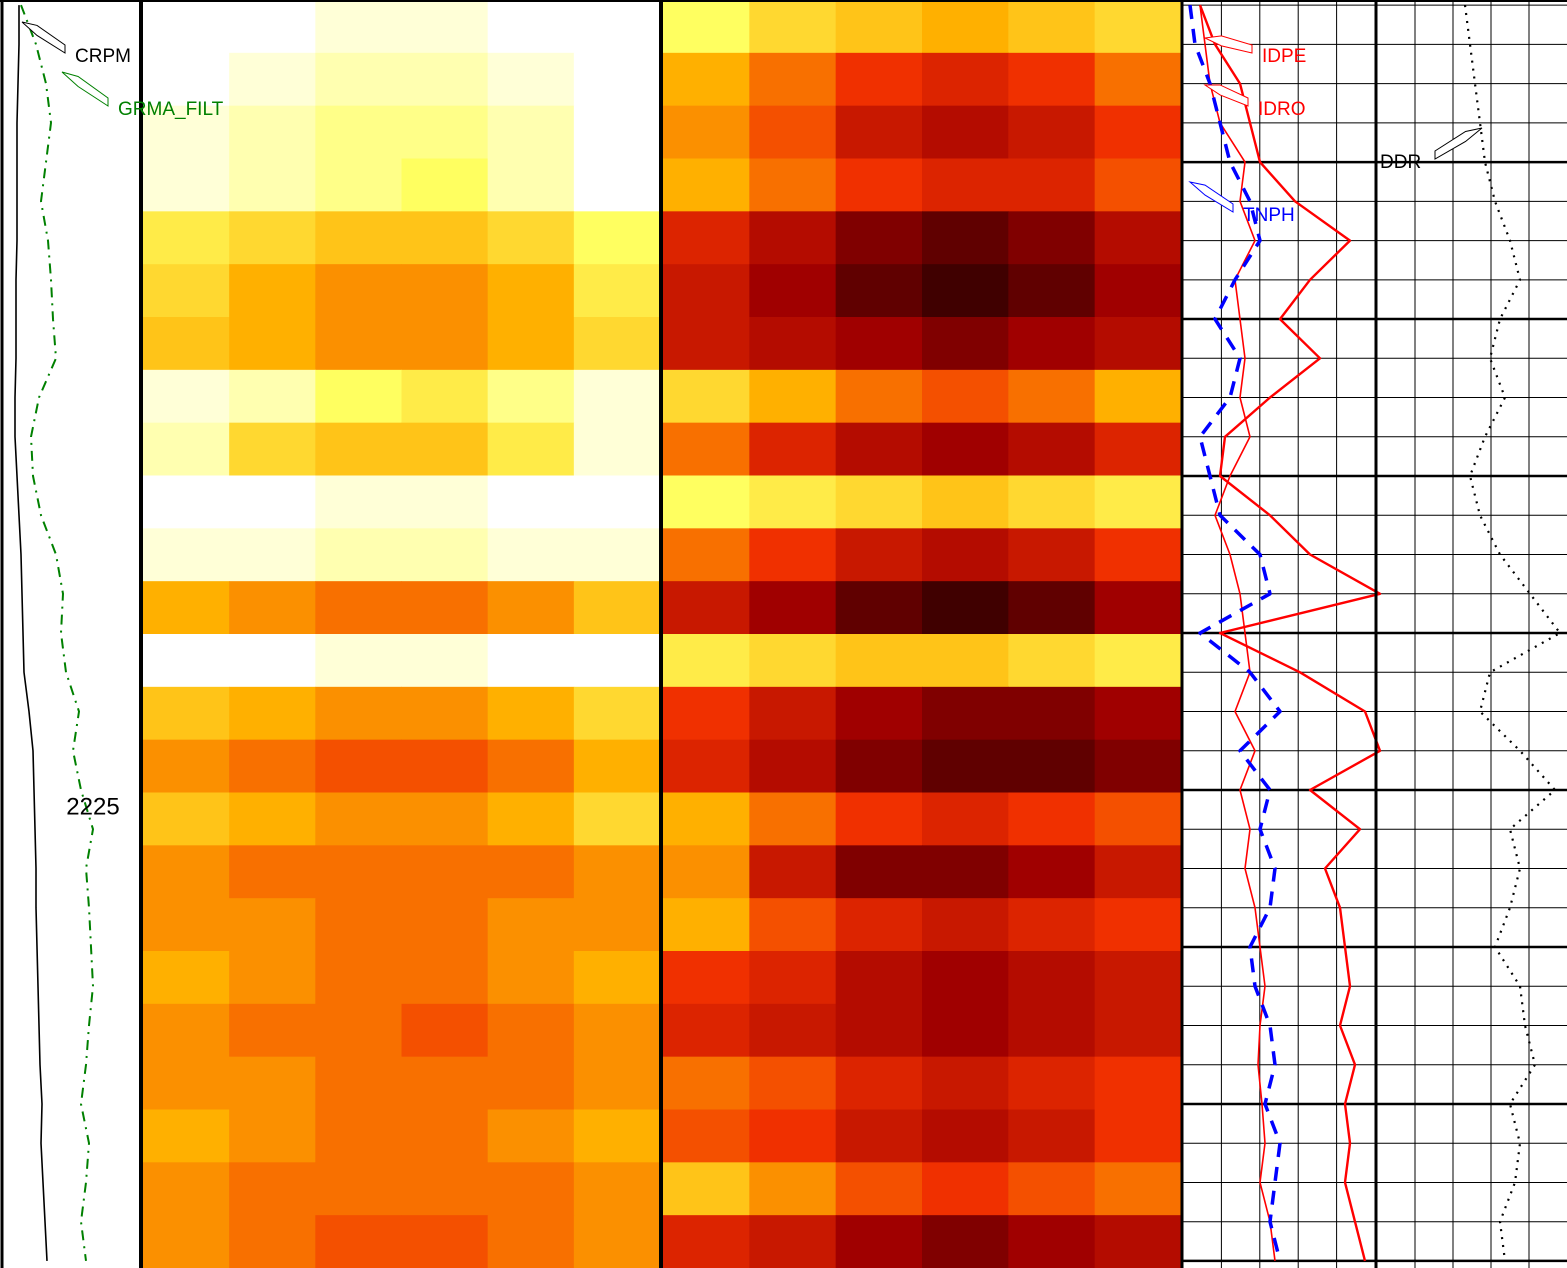 The height and width of the screenshot is (1268, 1567). I want to click on log-curve, so click(57, 633).